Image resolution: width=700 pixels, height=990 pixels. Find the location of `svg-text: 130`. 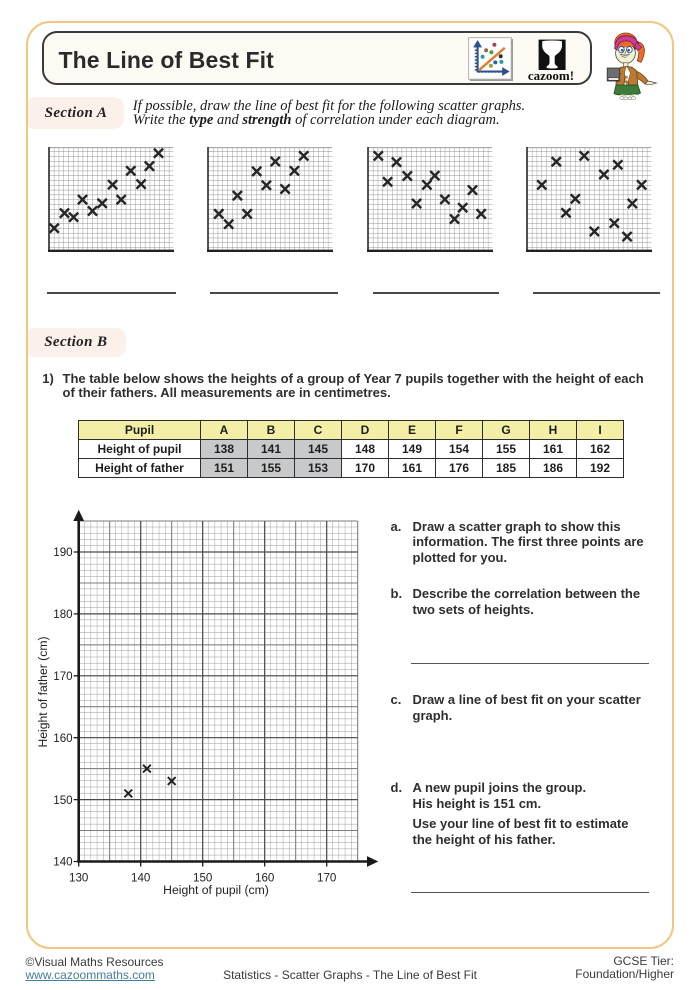

svg-text: 130 is located at coordinates (78, 877).